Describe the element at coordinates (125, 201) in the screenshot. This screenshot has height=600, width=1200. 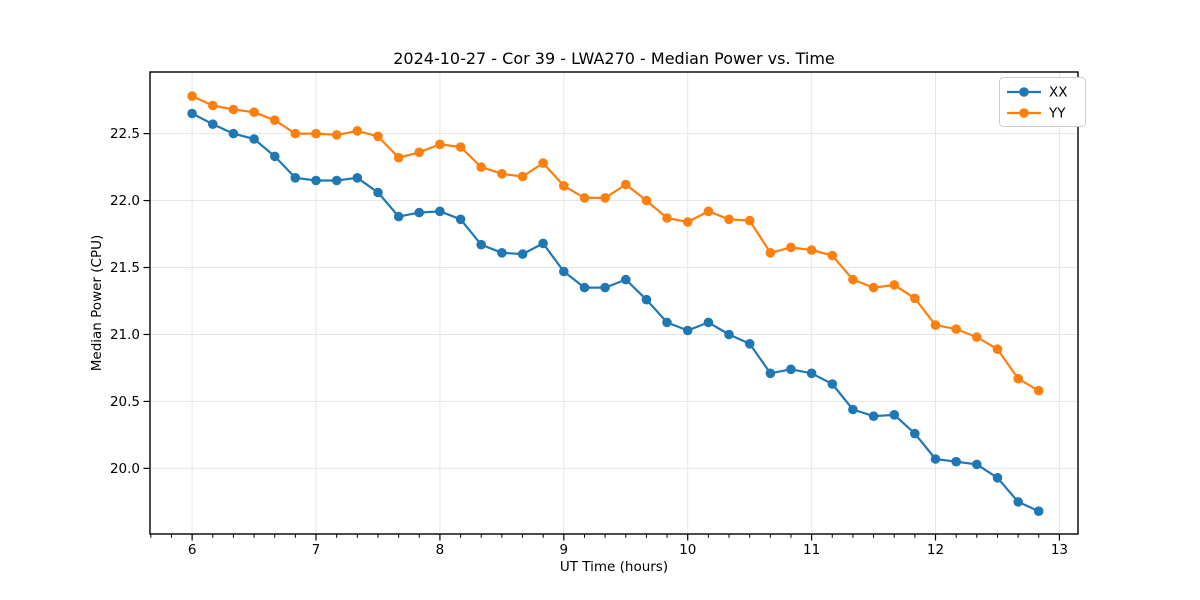
I see `y-tick-label: 22.0` at that location.